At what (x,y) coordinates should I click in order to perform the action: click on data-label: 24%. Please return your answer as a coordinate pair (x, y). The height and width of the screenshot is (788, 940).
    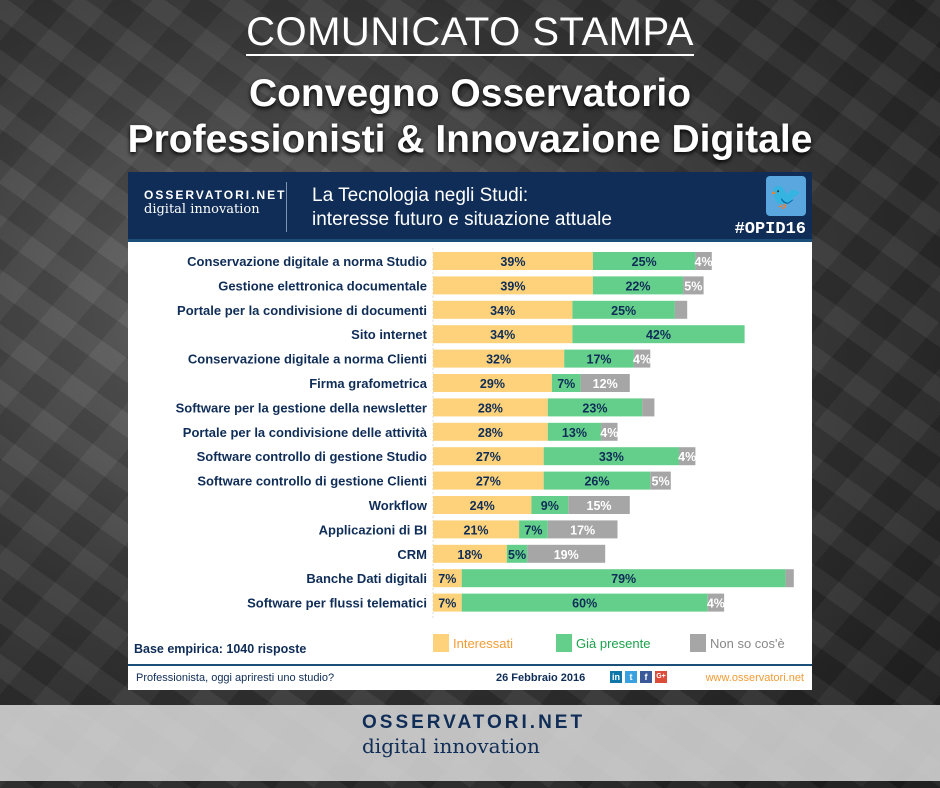
    Looking at the image, I should click on (482, 506).